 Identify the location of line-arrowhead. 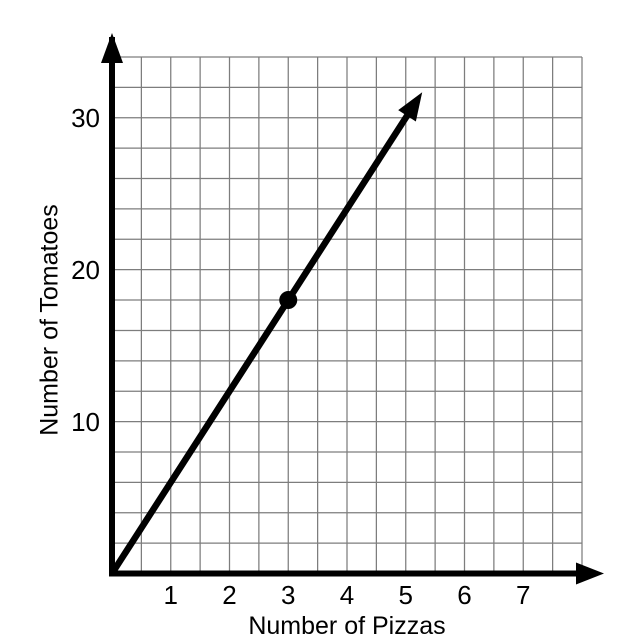
(410, 107).